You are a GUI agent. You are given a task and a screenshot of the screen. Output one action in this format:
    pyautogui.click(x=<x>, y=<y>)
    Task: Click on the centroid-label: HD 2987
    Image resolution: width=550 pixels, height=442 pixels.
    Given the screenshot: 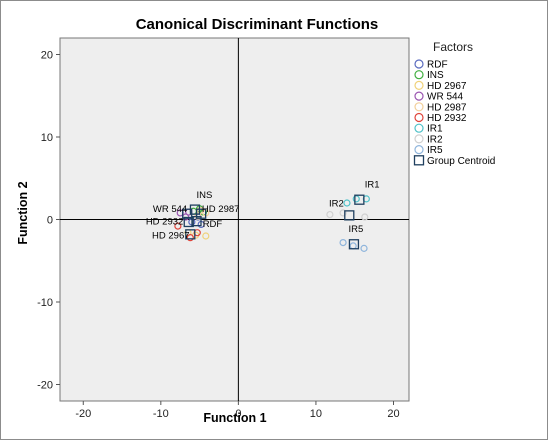 What is the action you would take?
    pyautogui.click(x=221, y=209)
    